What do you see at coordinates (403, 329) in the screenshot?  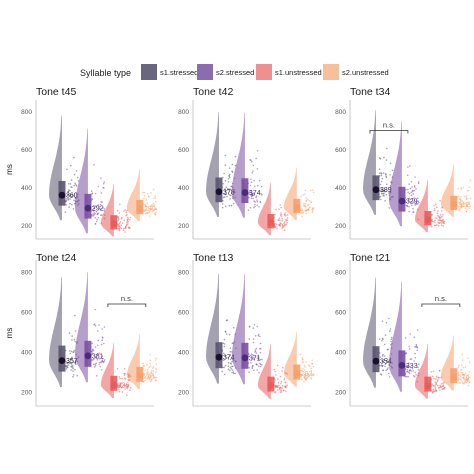 I see `panel: Tone t21 200 400 600 800 354 333 274 n.s.` at bounding box center [403, 329].